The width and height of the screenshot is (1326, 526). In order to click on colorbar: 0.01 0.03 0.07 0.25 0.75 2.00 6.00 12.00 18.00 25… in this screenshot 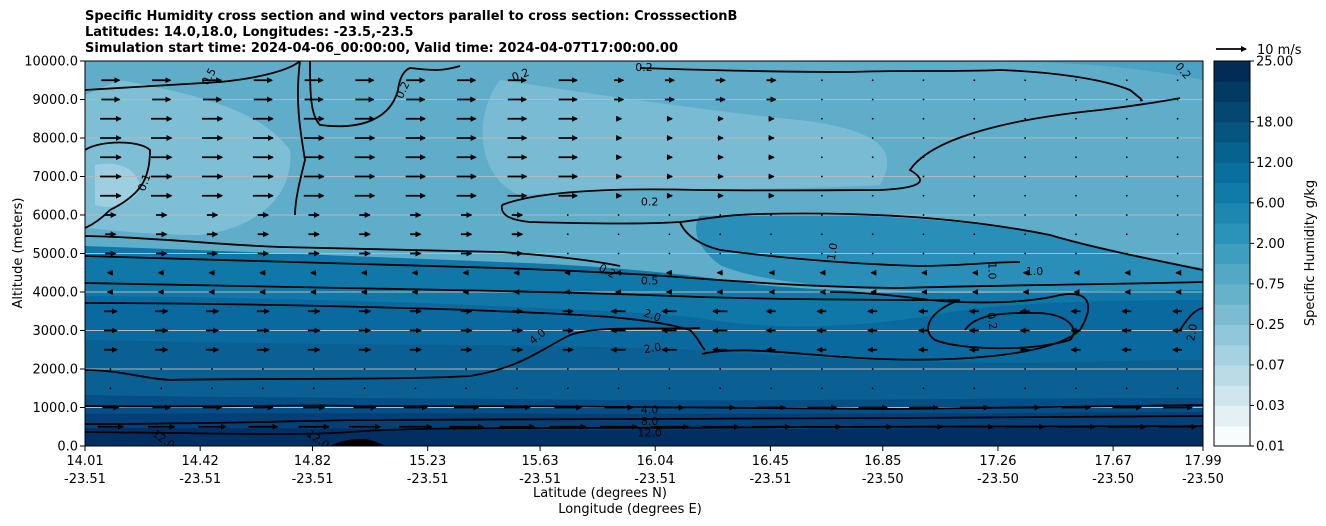, I will do `click(1253, 255)`.